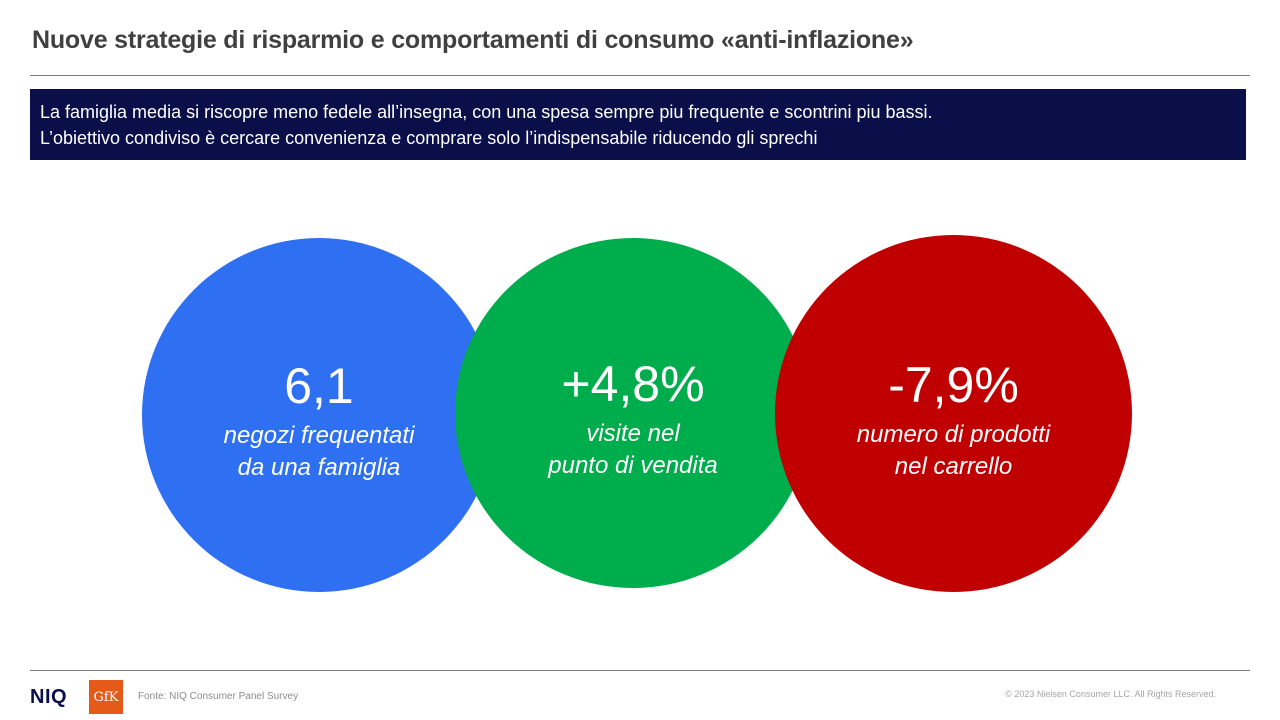 Image resolution: width=1280 pixels, height=720 pixels. Describe the element at coordinates (49, 697) in the screenshot. I see `niq-logo: NIQ` at that location.